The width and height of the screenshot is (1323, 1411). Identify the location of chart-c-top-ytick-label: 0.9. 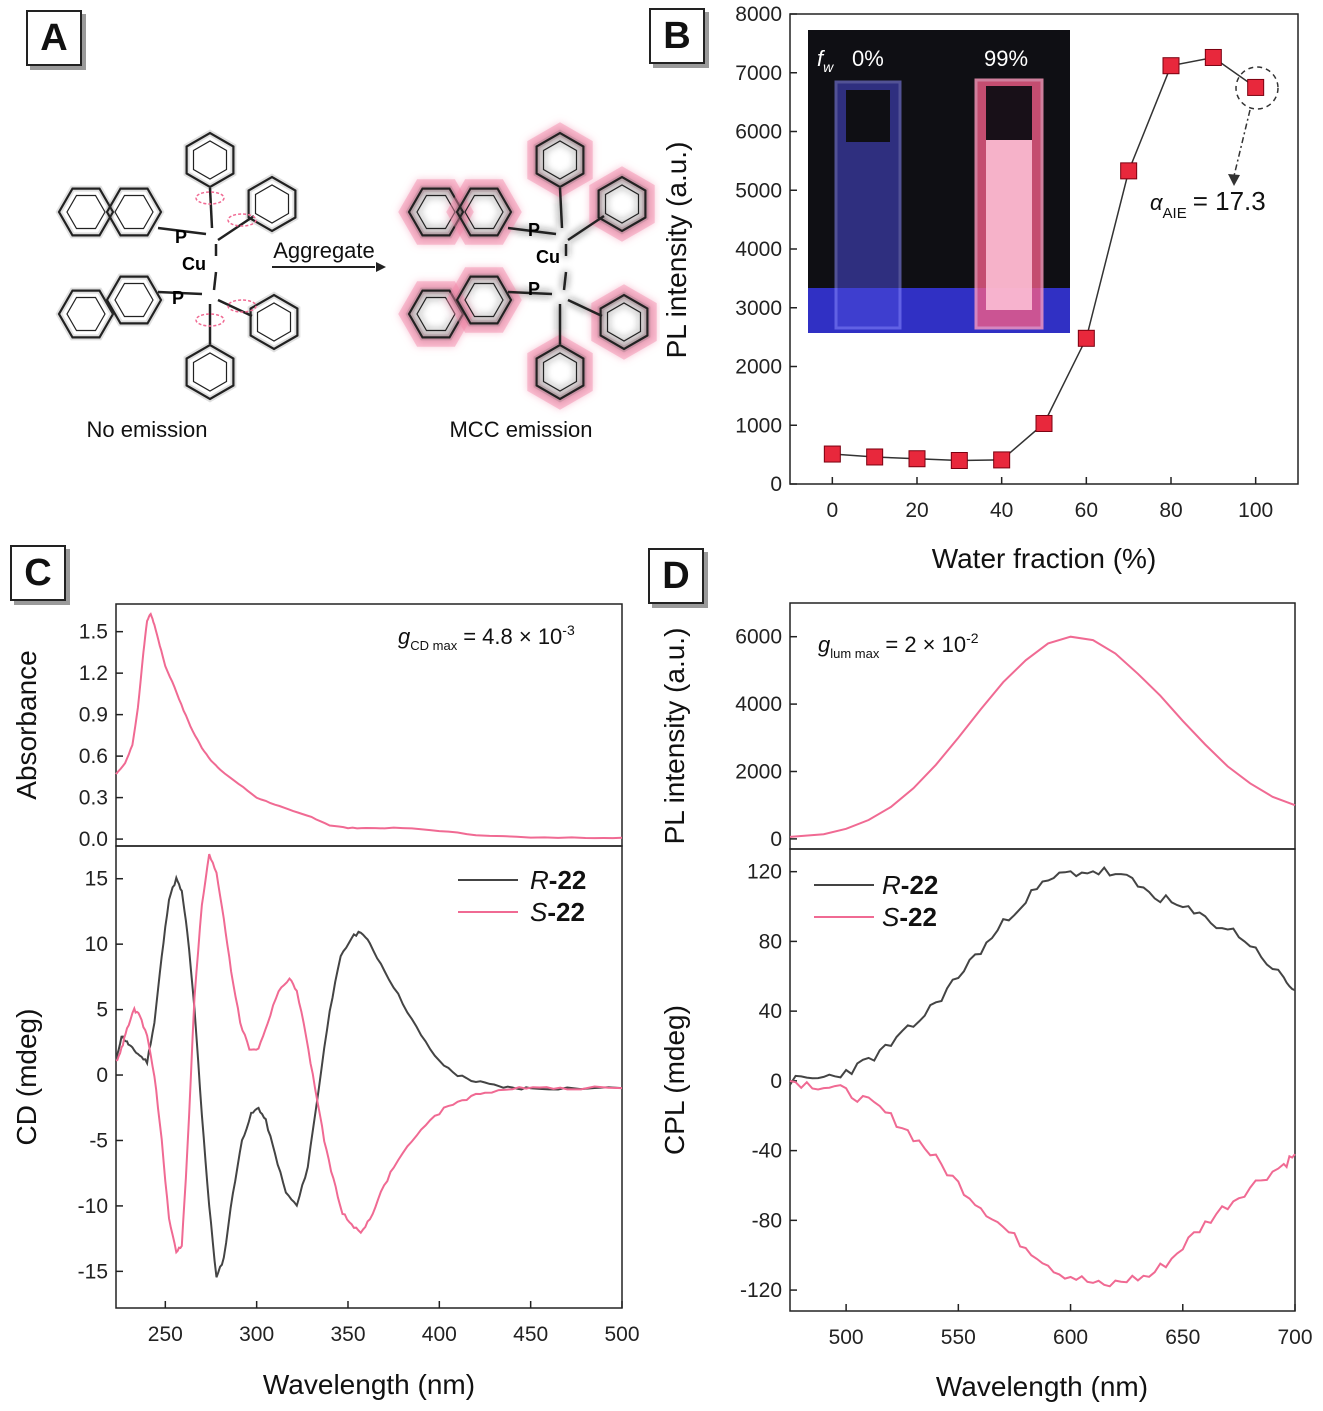
(93, 715).